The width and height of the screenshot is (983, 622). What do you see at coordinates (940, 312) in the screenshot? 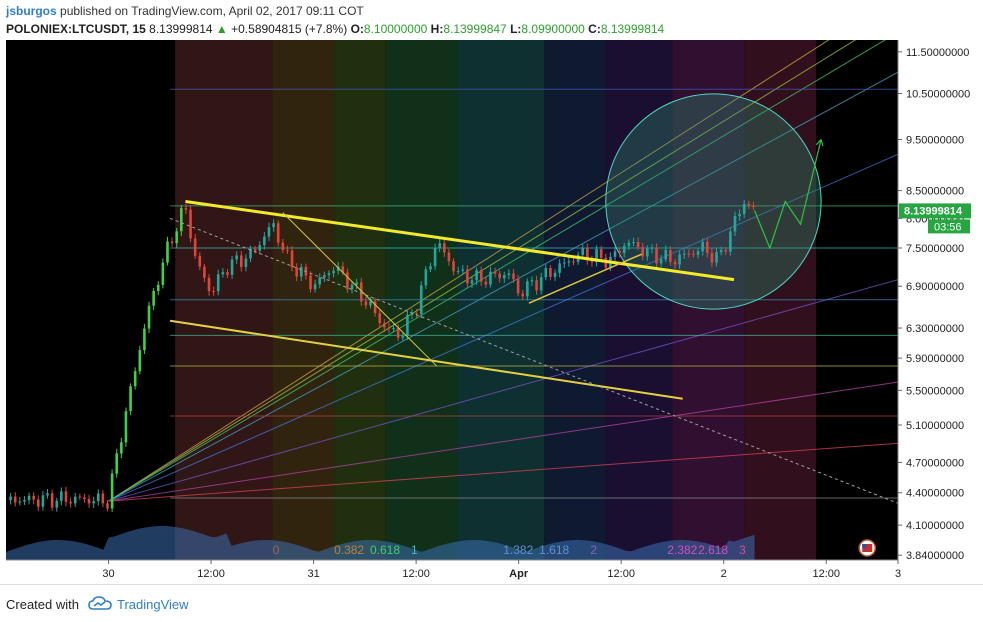
I see `y-axis-panel` at bounding box center [940, 312].